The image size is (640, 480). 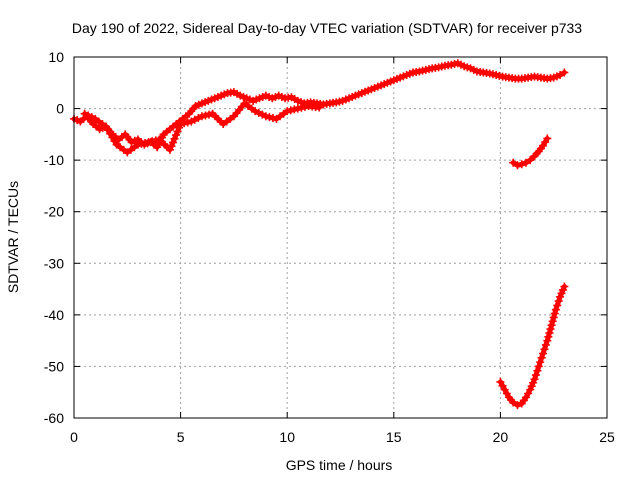 What do you see at coordinates (394, 437) in the screenshot?
I see `x-tick-label: 15` at bounding box center [394, 437].